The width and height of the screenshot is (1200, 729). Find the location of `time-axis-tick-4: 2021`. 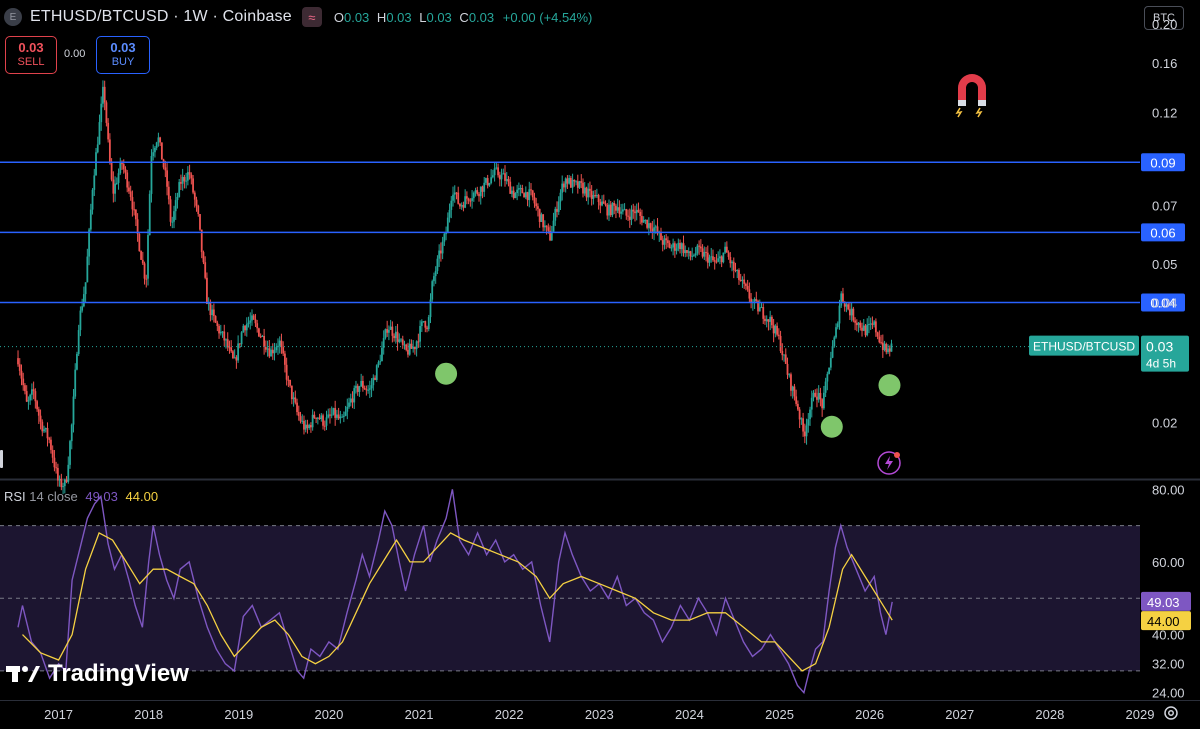

time-axis-tick-4: 2021 is located at coordinates (419, 714).